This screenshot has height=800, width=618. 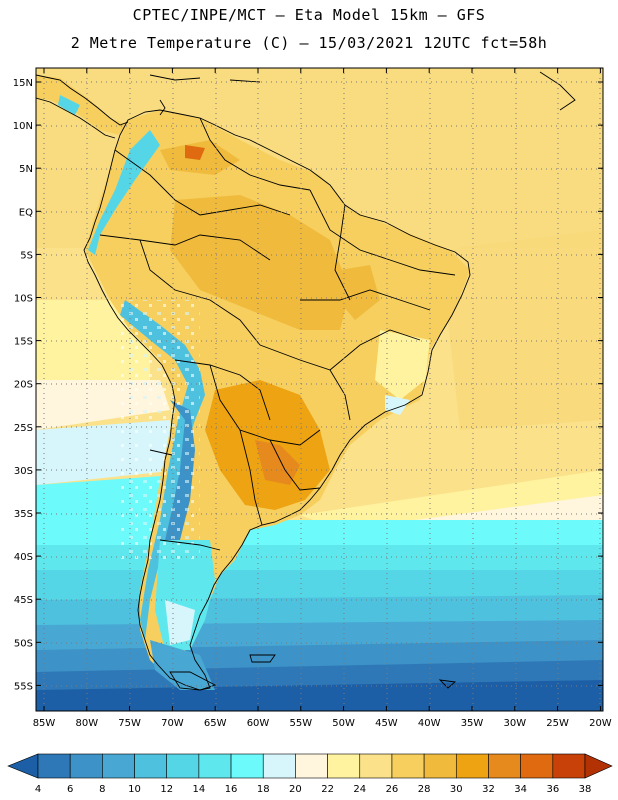 I want to click on colorbar-tick: 30, so click(x=456, y=789).